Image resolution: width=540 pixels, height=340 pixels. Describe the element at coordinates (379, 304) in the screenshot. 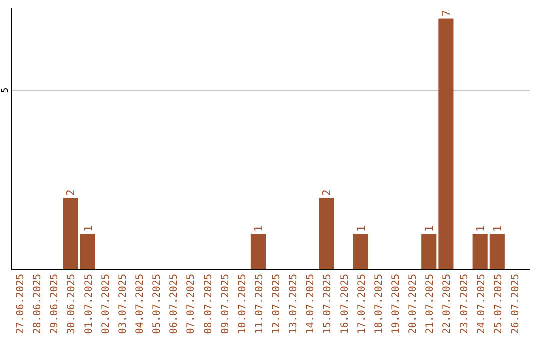

I see `x-tick-label: 18.07.2025` at that location.